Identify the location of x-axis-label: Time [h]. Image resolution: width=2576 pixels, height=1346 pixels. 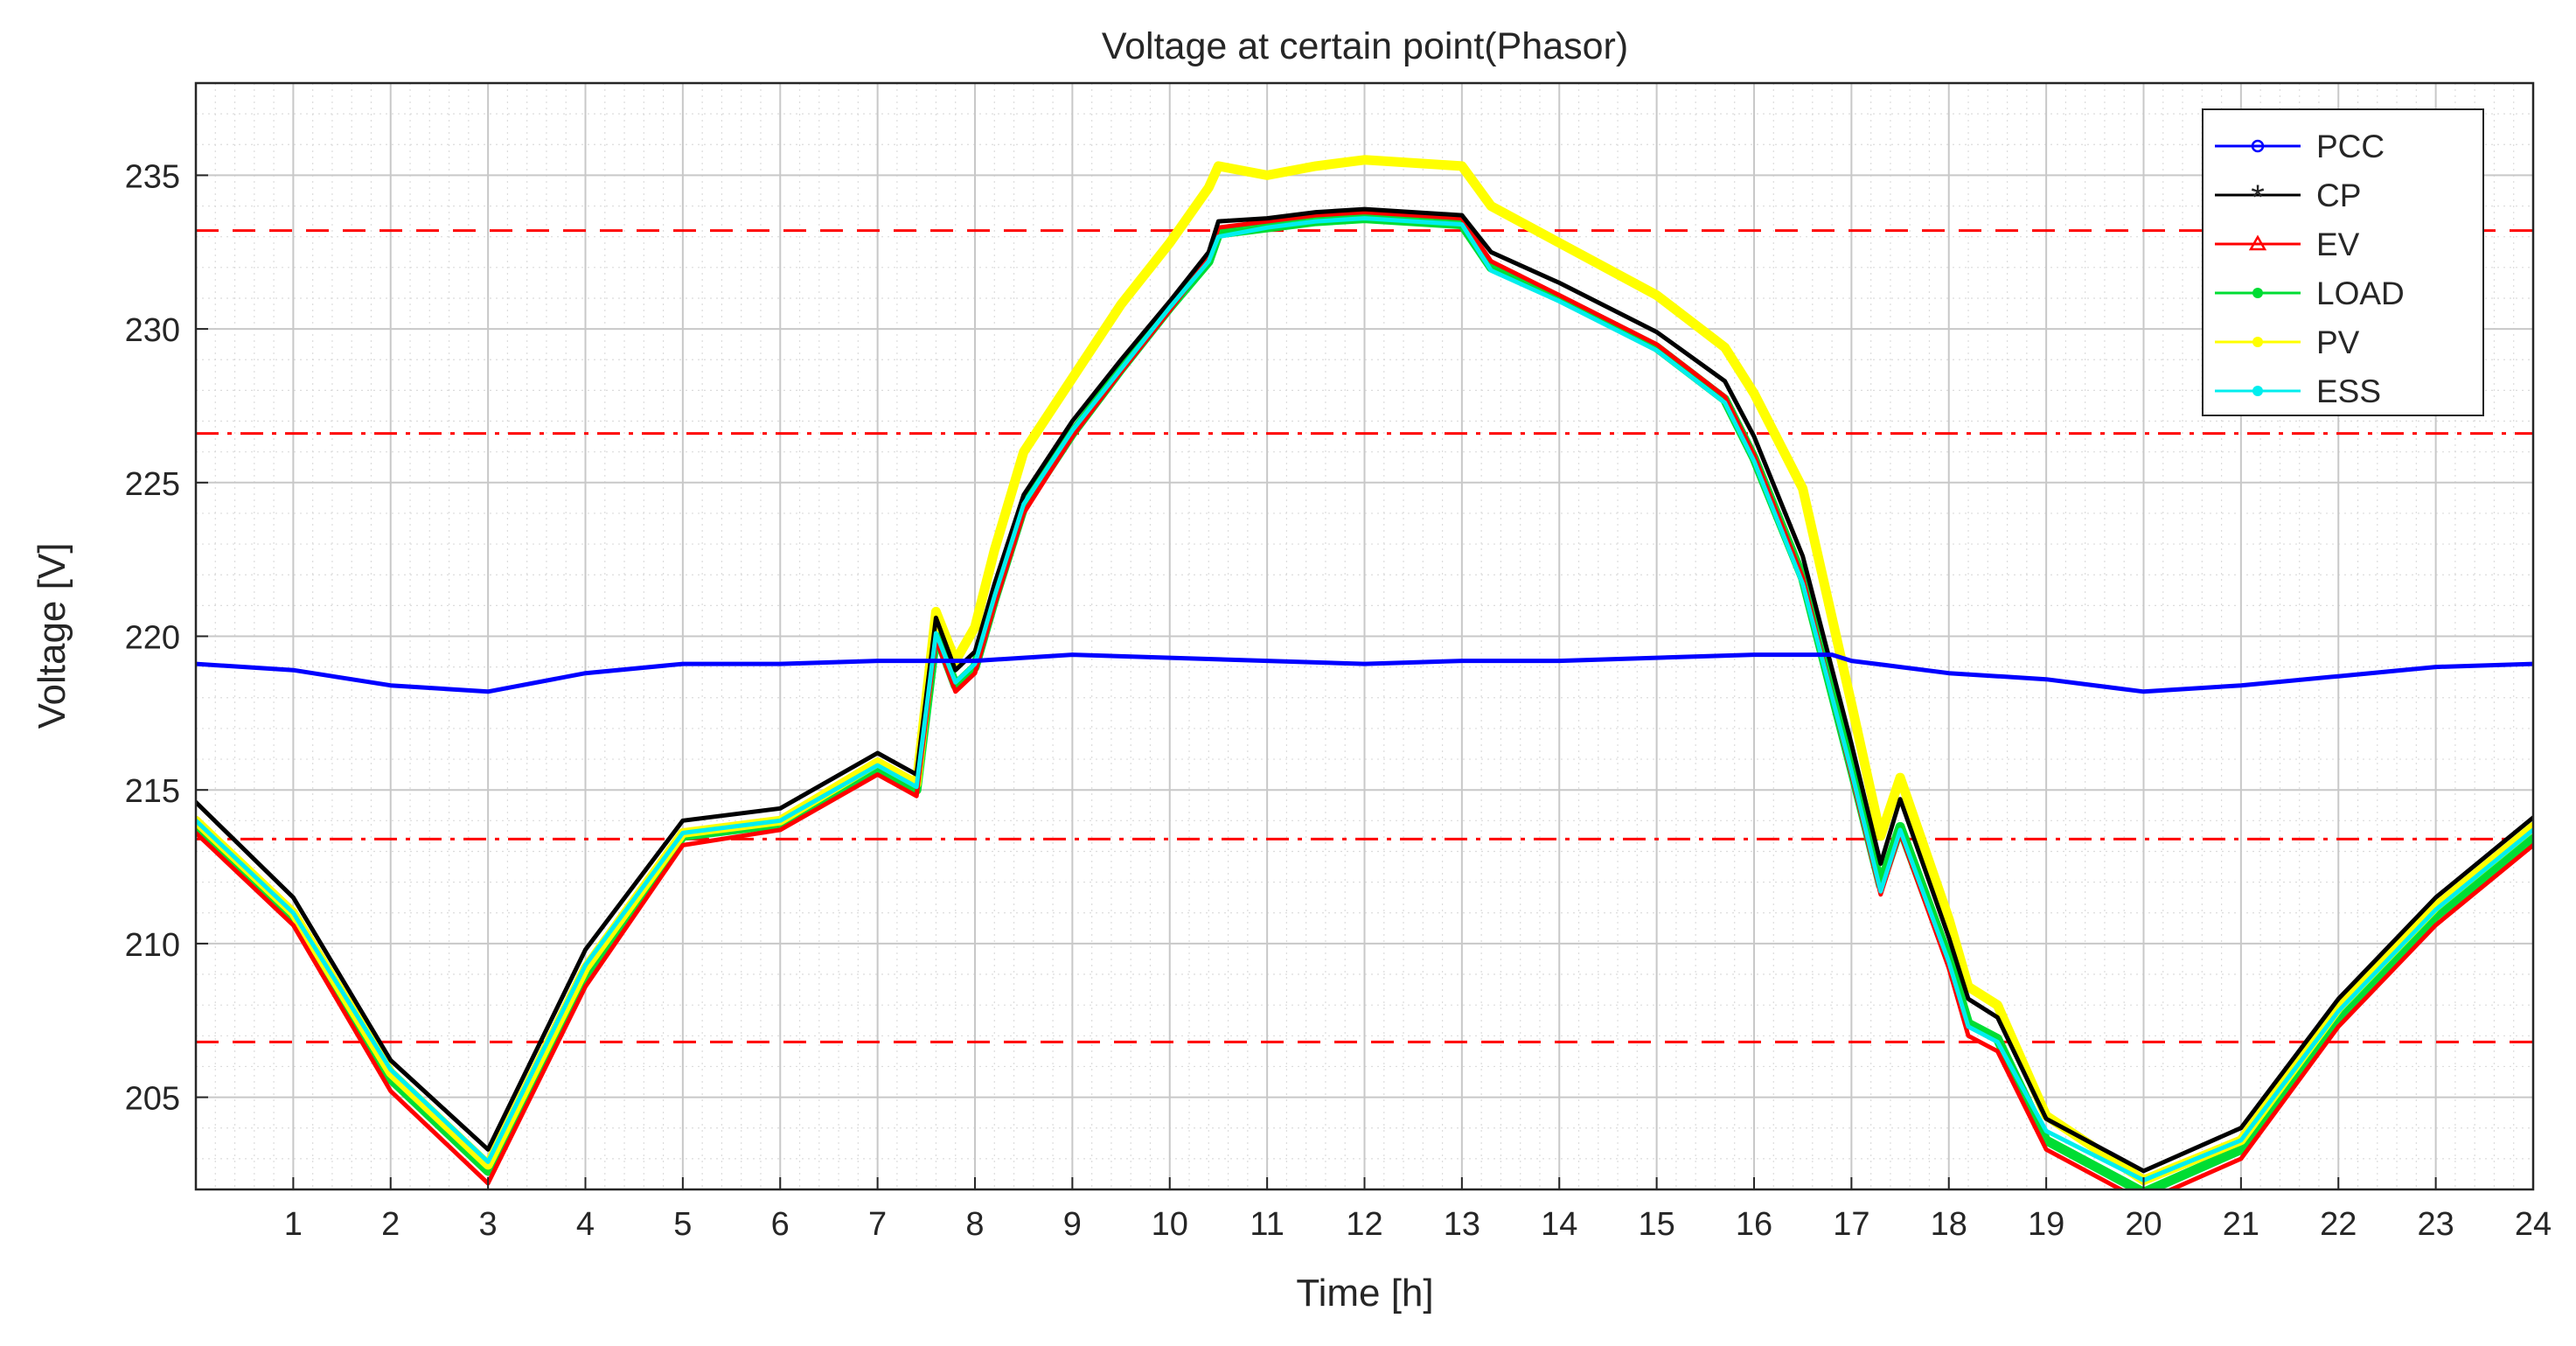
(1364, 1293).